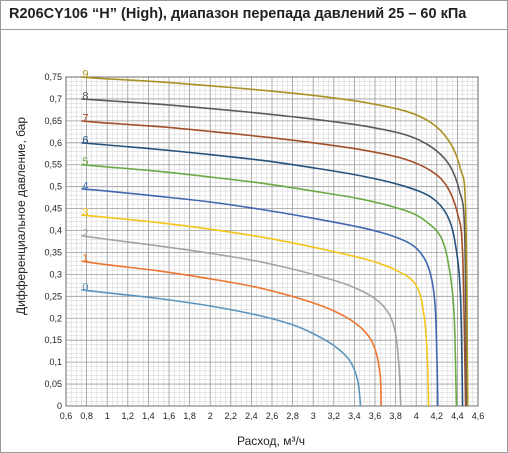 The height and width of the screenshot is (453, 508). Describe the element at coordinates (169, 416) in the screenshot. I see `x-tick-label: 1,6` at that location.